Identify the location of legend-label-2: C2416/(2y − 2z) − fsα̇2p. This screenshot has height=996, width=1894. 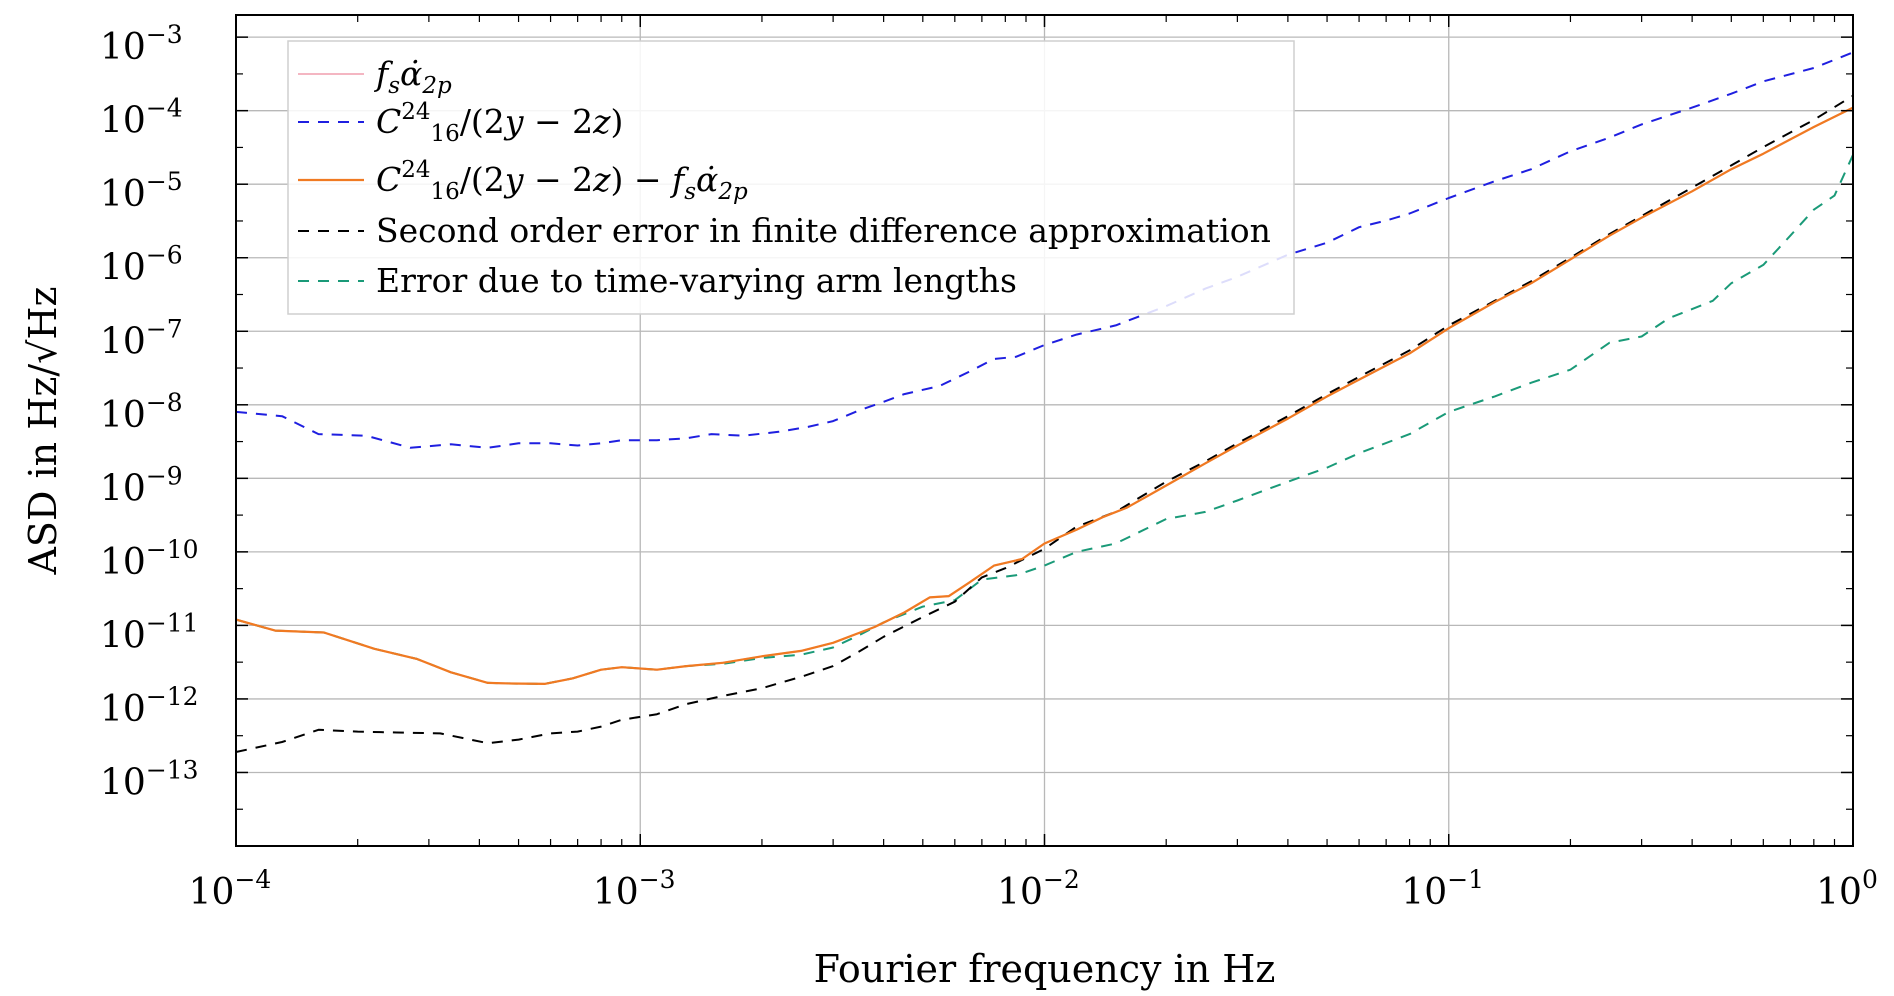
(562, 181).